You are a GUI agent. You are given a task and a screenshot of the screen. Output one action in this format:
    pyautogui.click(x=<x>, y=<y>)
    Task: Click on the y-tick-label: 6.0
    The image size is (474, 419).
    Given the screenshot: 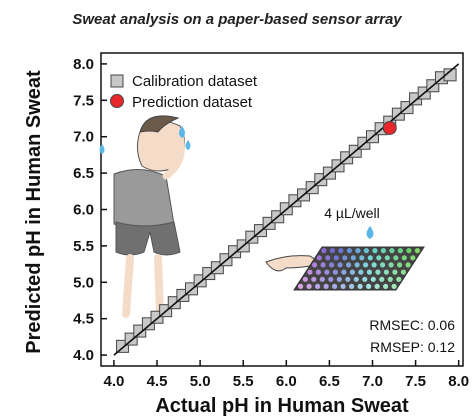 What is the action you would take?
    pyautogui.click(x=83, y=210)
    